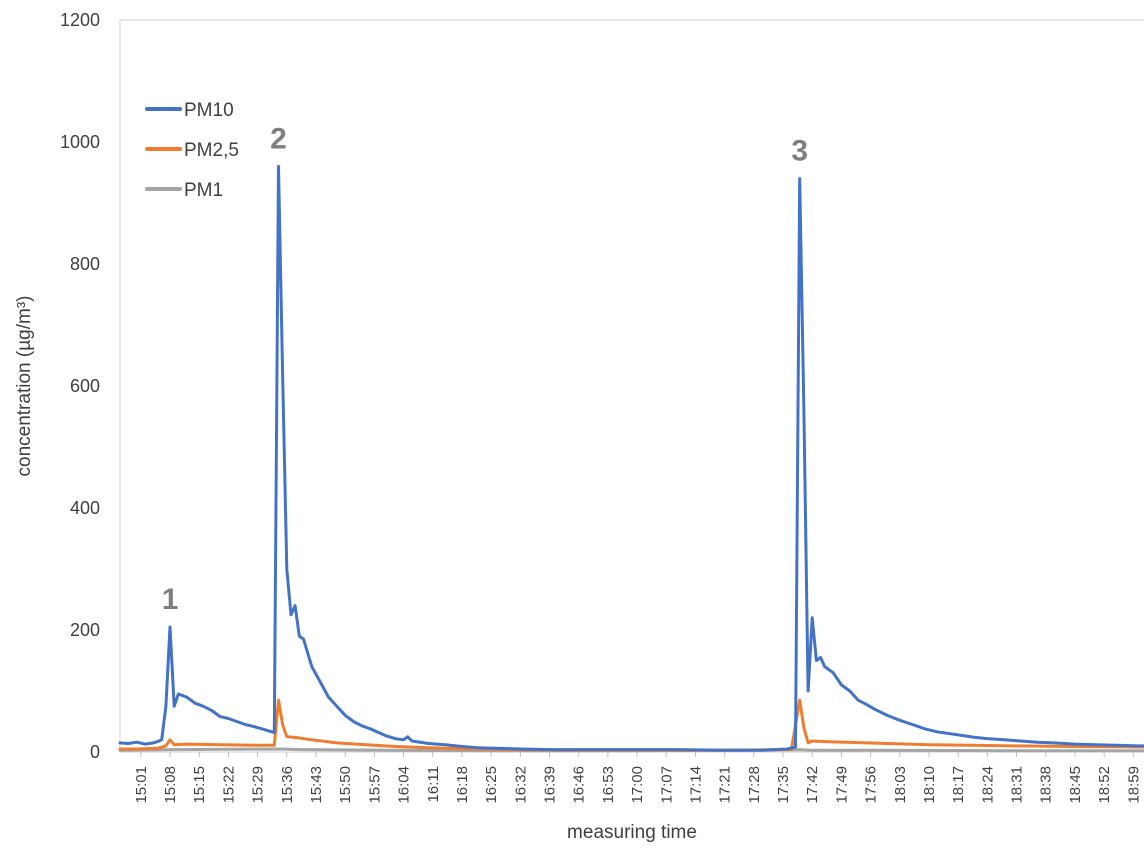  I want to click on x-tick-label: 16:53, so click(608, 785).